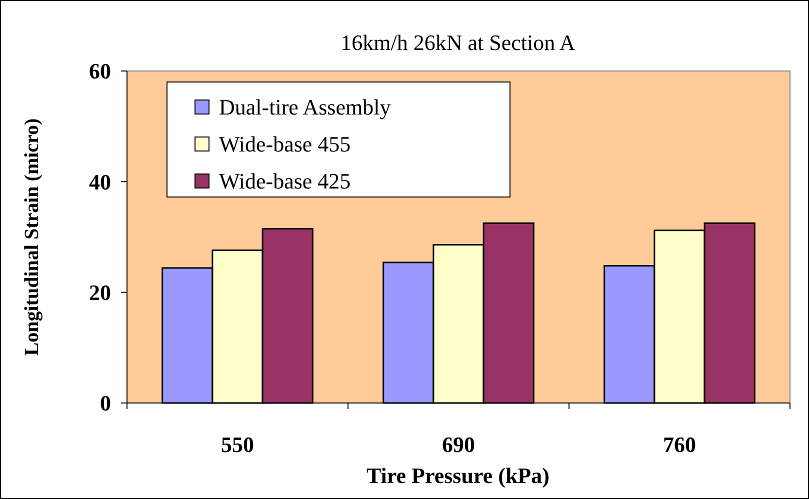 The image size is (809, 499). Describe the element at coordinates (100, 181) in the screenshot. I see `y-tick-label: 40` at that location.